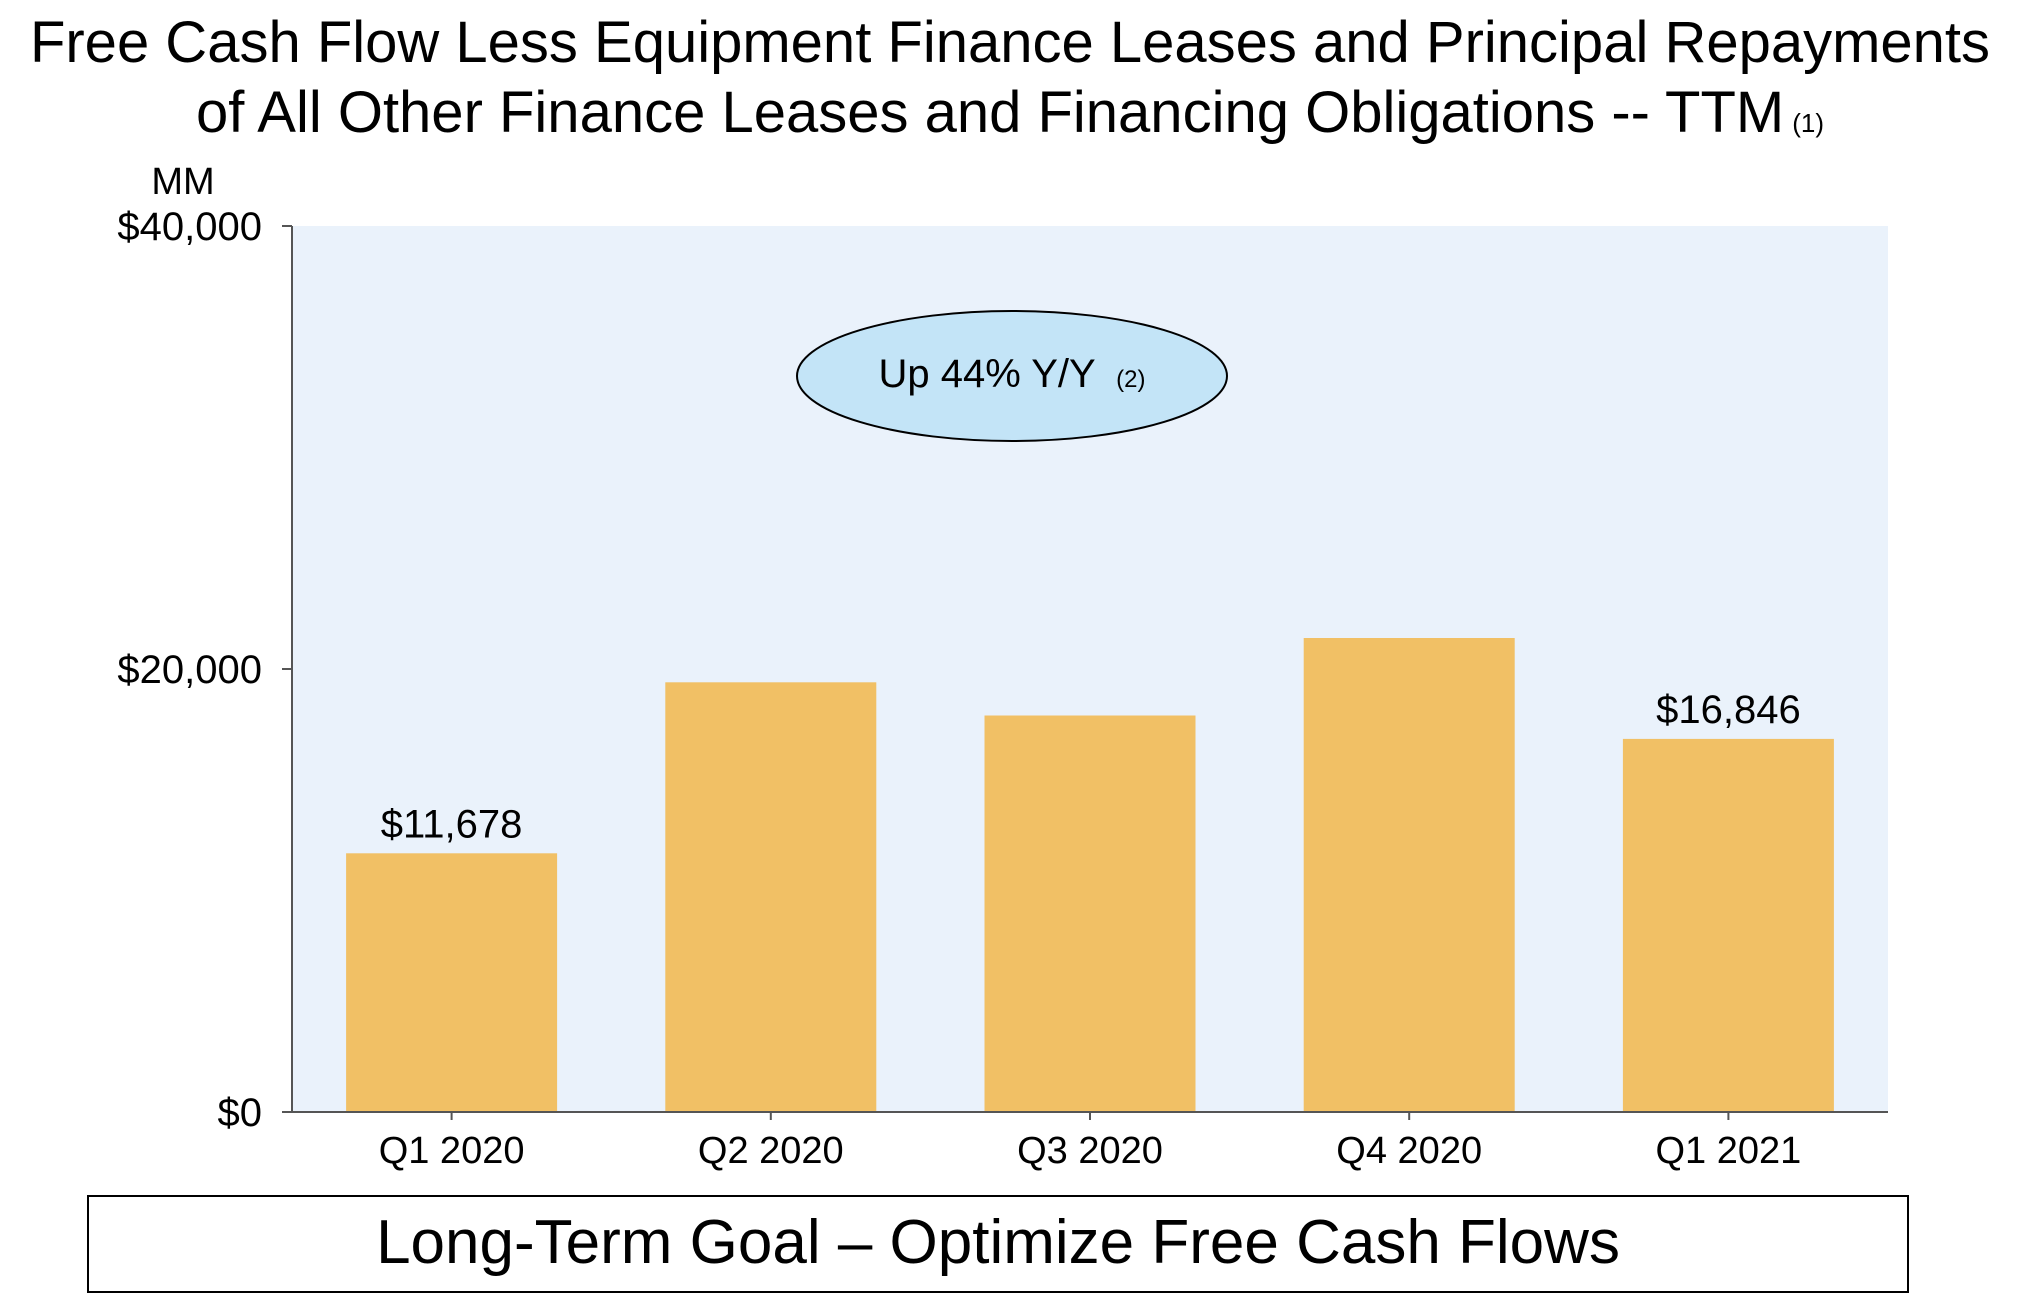  What do you see at coordinates (1090, 1151) in the screenshot?
I see `x-tick-label: Q3 2020` at bounding box center [1090, 1151].